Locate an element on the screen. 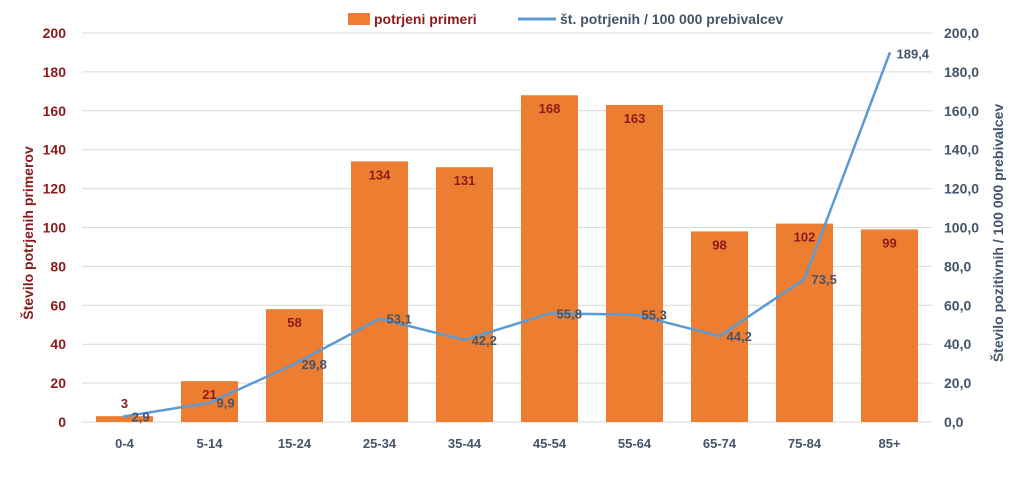 Image resolution: width=1024 pixels, height=490 pixels. line-data-label: 44,2 is located at coordinates (739, 336).